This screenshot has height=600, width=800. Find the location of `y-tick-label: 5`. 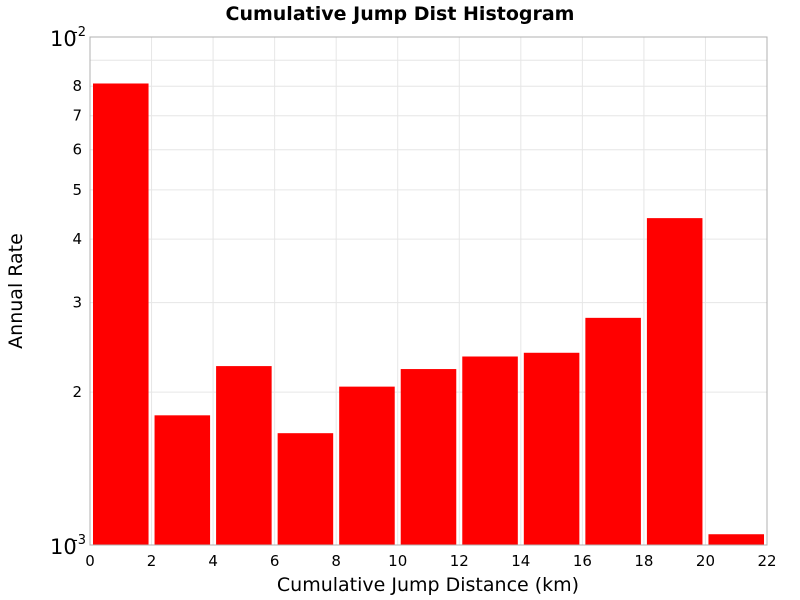

y-tick-label: 5 is located at coordinates (77, 190).